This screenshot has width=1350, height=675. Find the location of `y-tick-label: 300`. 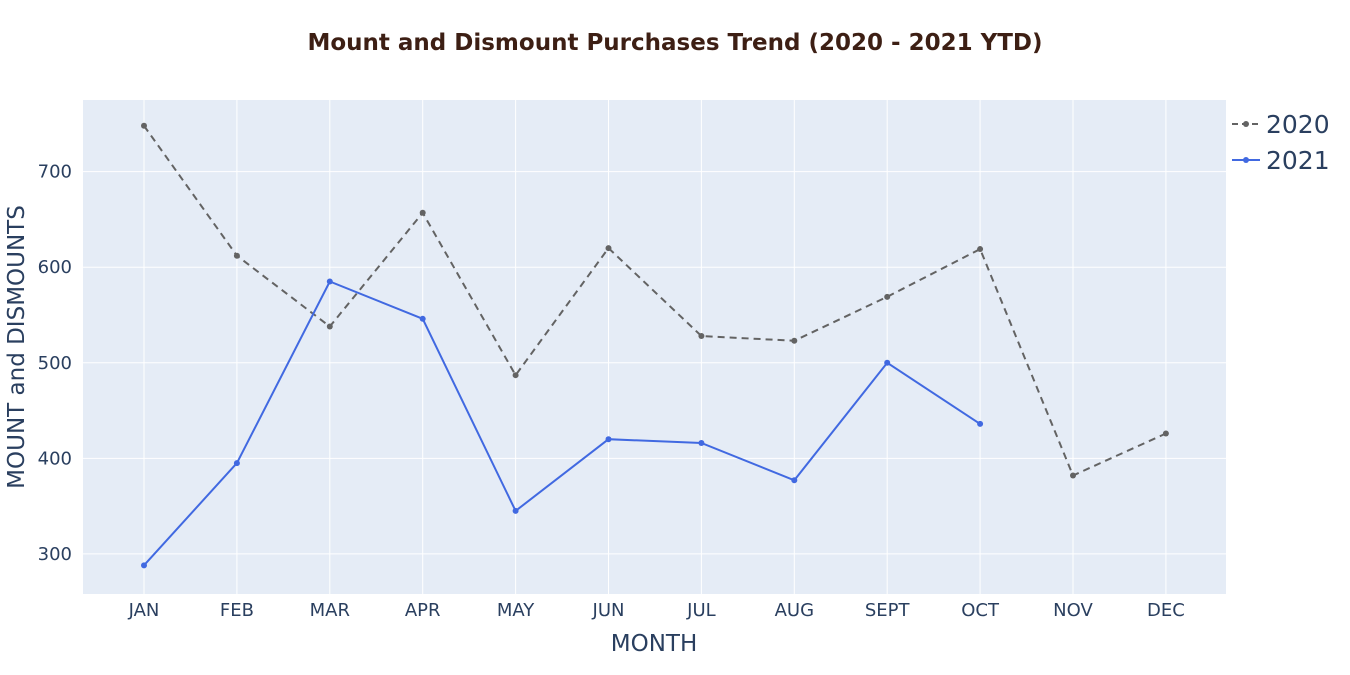

y-tick-label: 300 is located at coordinates (55, 554).